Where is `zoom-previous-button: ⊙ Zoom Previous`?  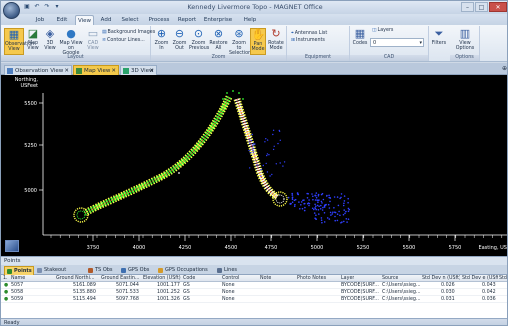
zoom-previous-button: ⊙ Zoom Previous is located at coordinates (199, 40).